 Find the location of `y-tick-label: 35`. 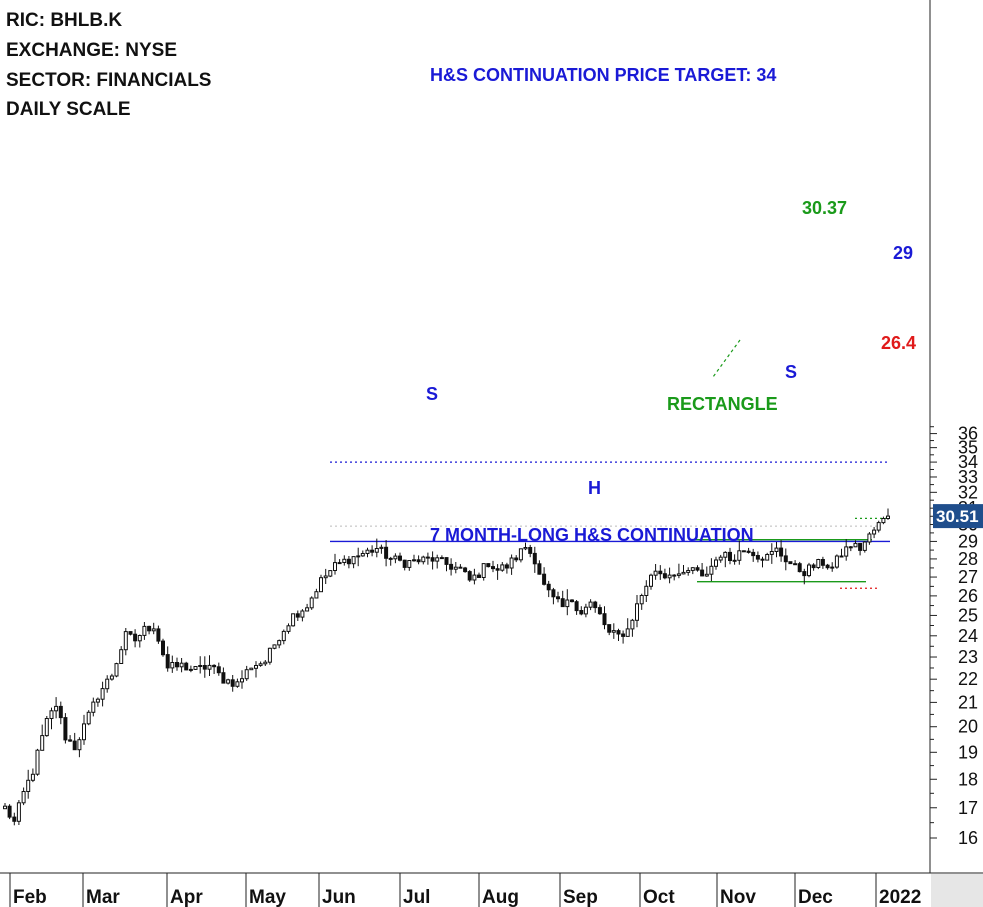

y-tick-label: 35 is located at coordinates (968, 448).